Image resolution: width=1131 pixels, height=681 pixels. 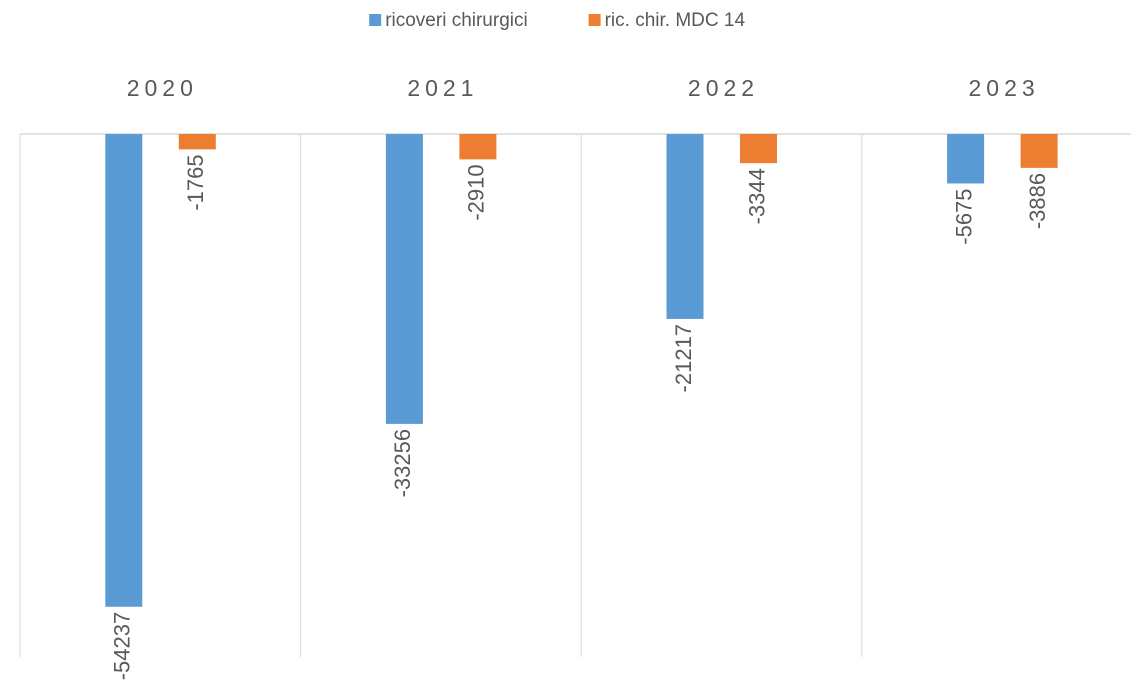 I want to click on data-label: -3886, so click(x=1037, y=201).